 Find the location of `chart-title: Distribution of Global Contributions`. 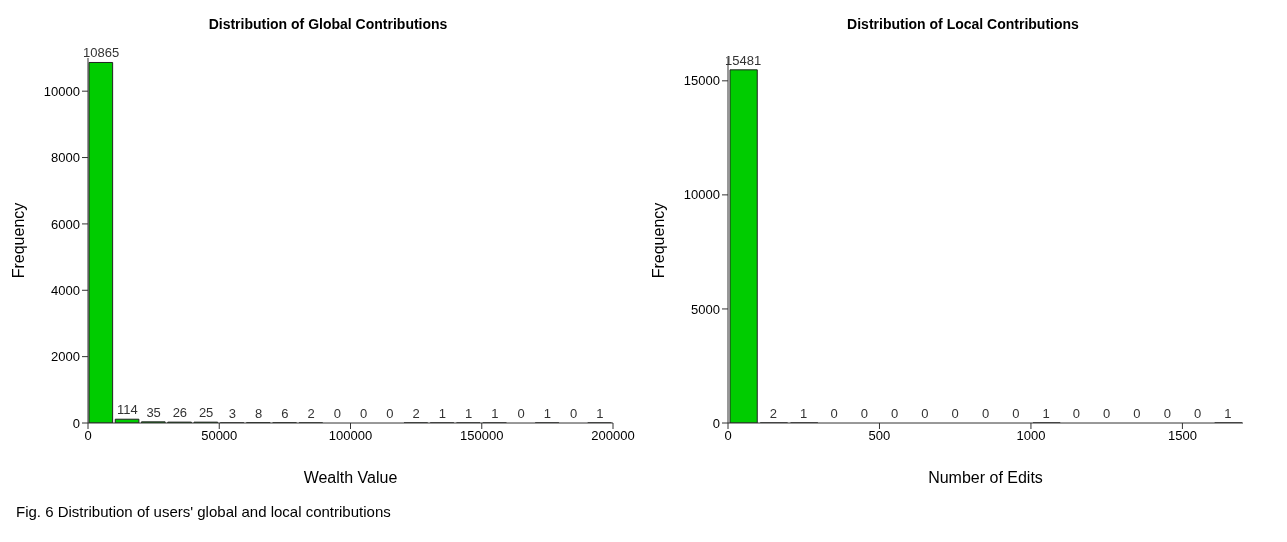

chart-title: Distribution of Global Contributions is located at coordinates (328, 24).